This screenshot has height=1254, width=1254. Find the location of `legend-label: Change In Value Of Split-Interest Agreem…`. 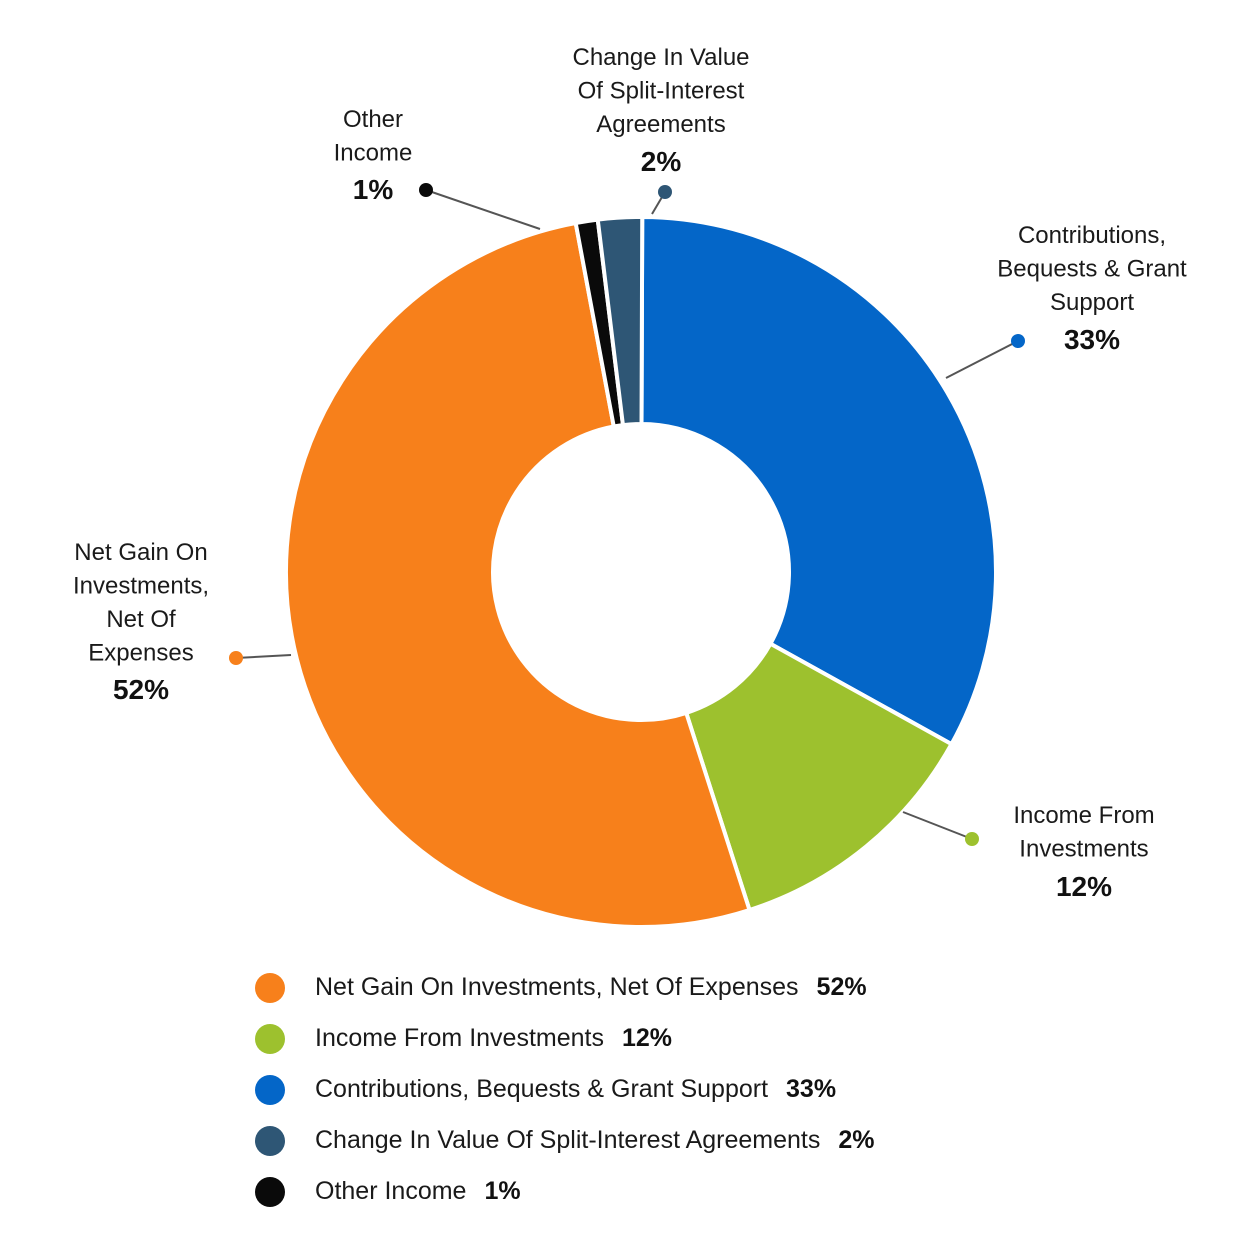

legend-label: Change In Value Of Split-Interest Agreem… is located at coordinates (568, 1140).